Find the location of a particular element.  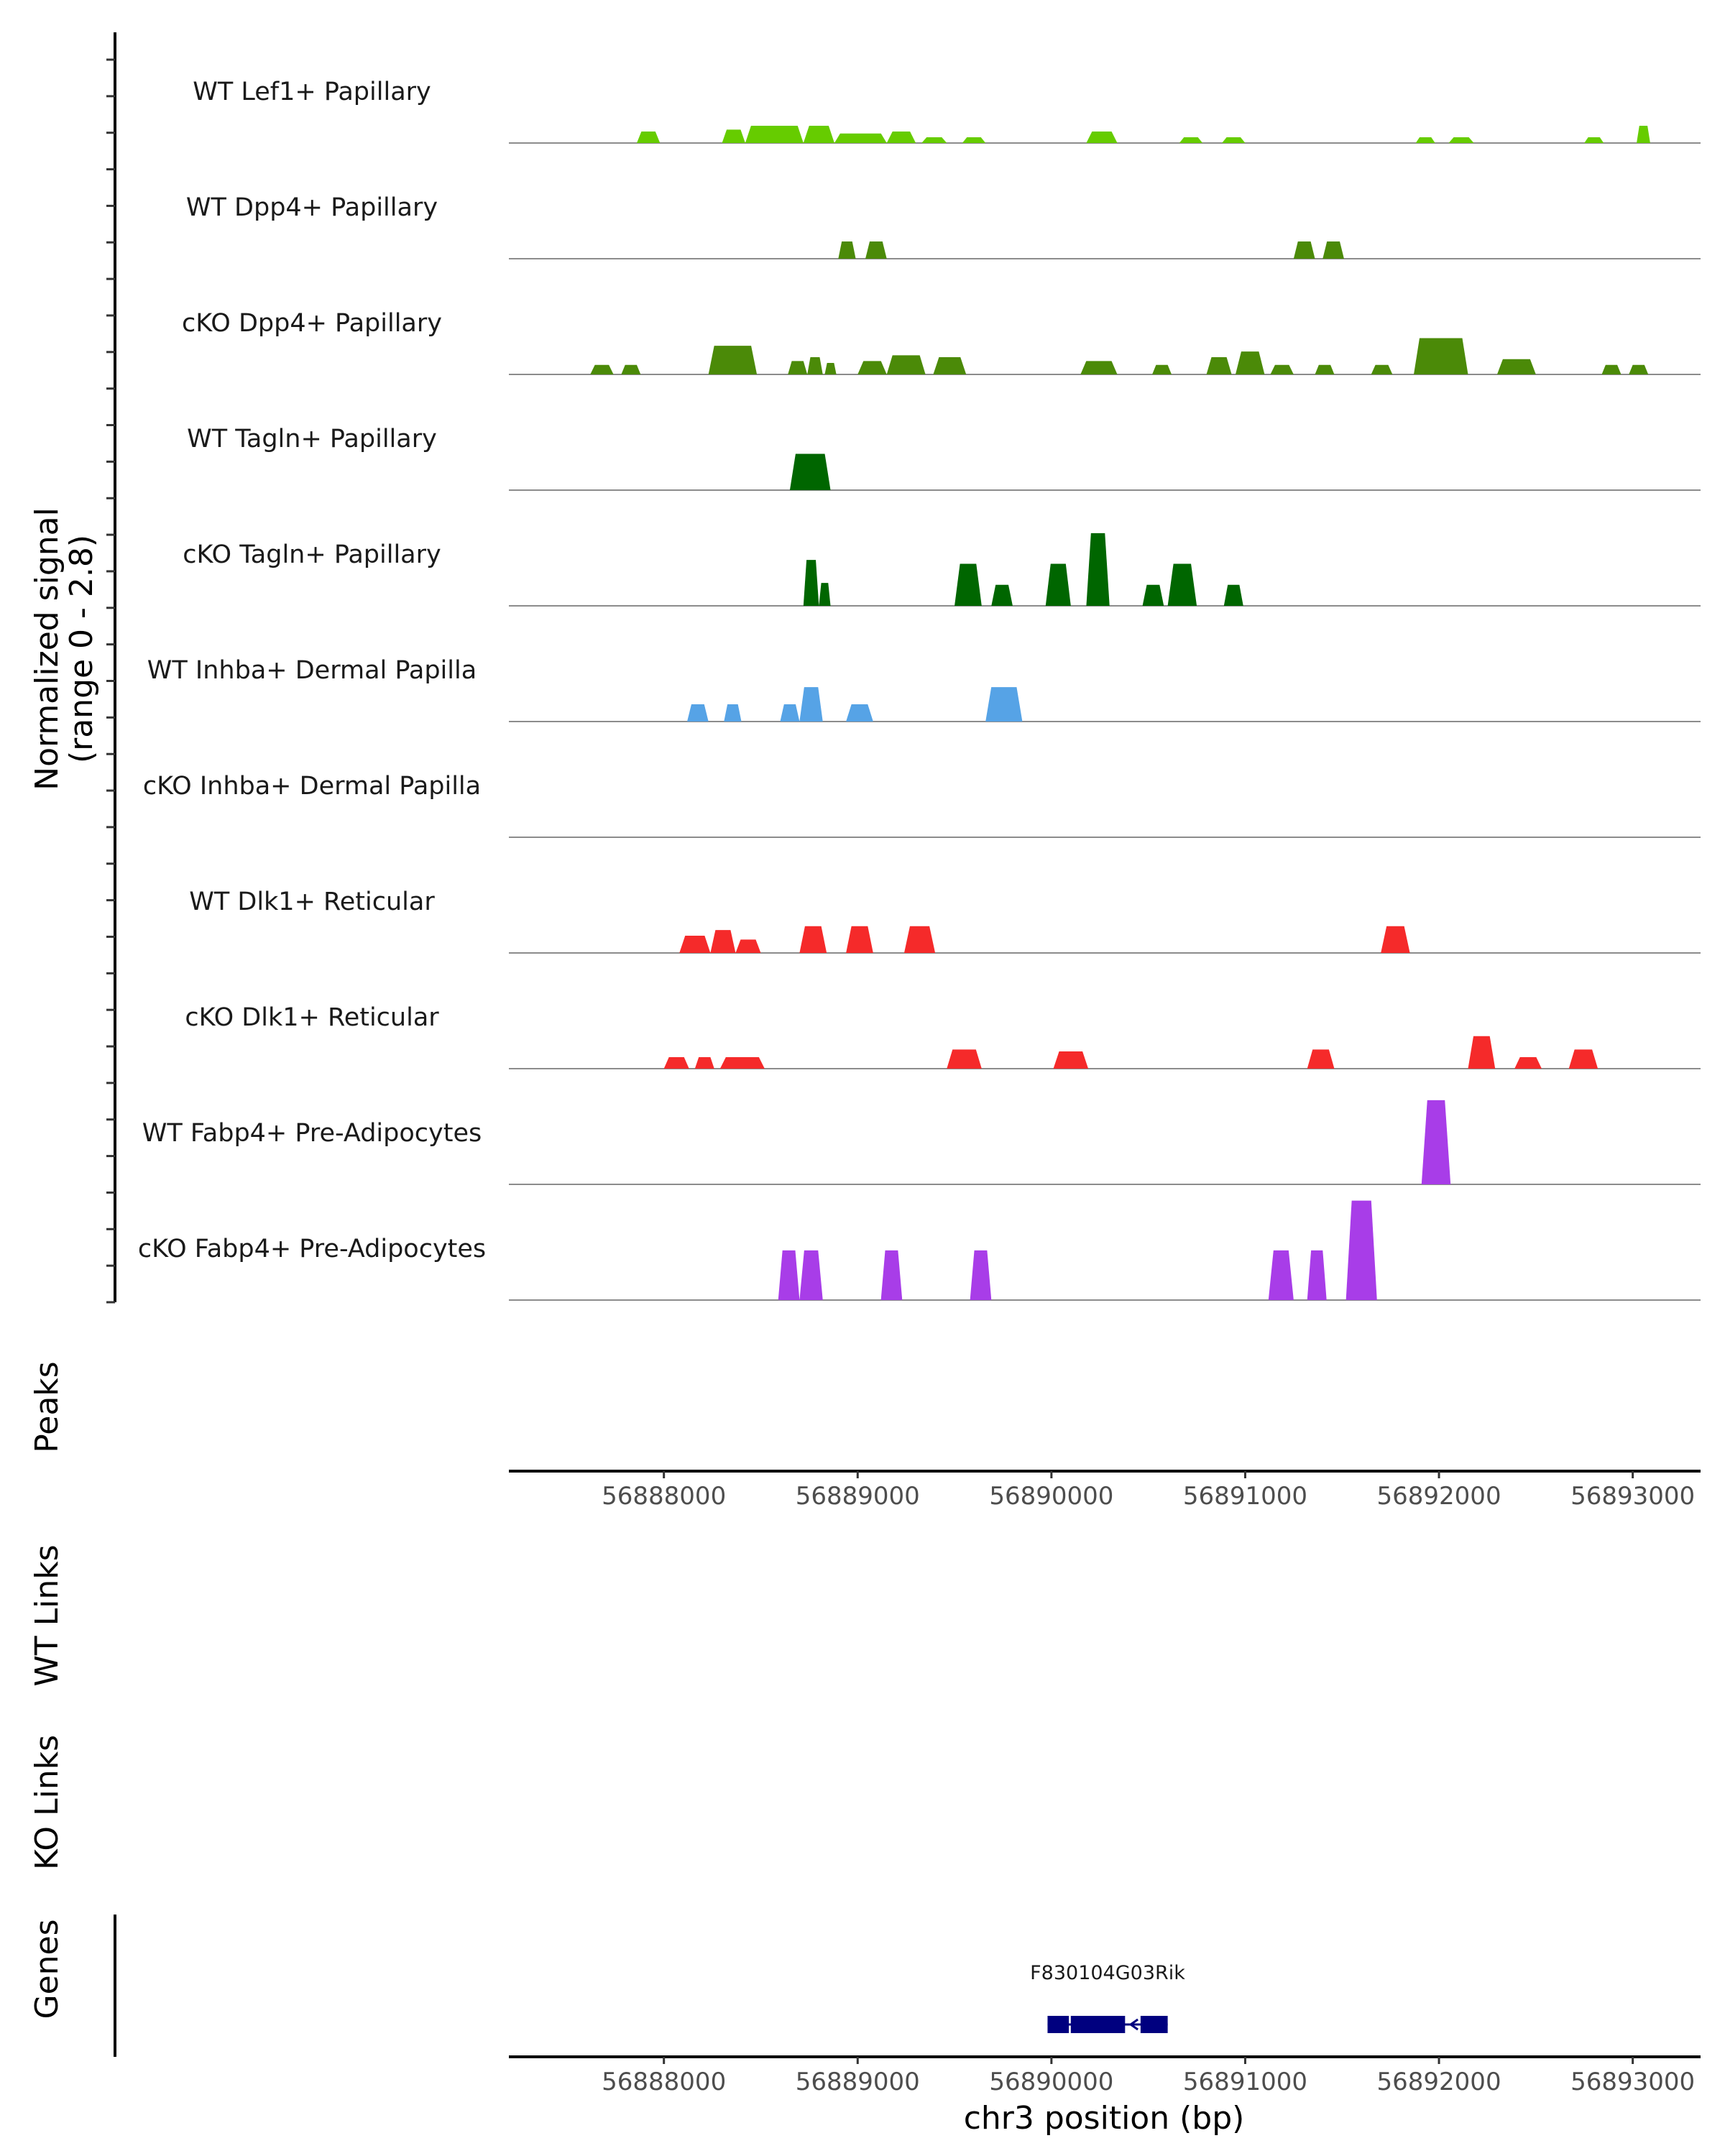

track-label: cKO Inhba+ Dermal Papilla is located at coordinates (312, 787).